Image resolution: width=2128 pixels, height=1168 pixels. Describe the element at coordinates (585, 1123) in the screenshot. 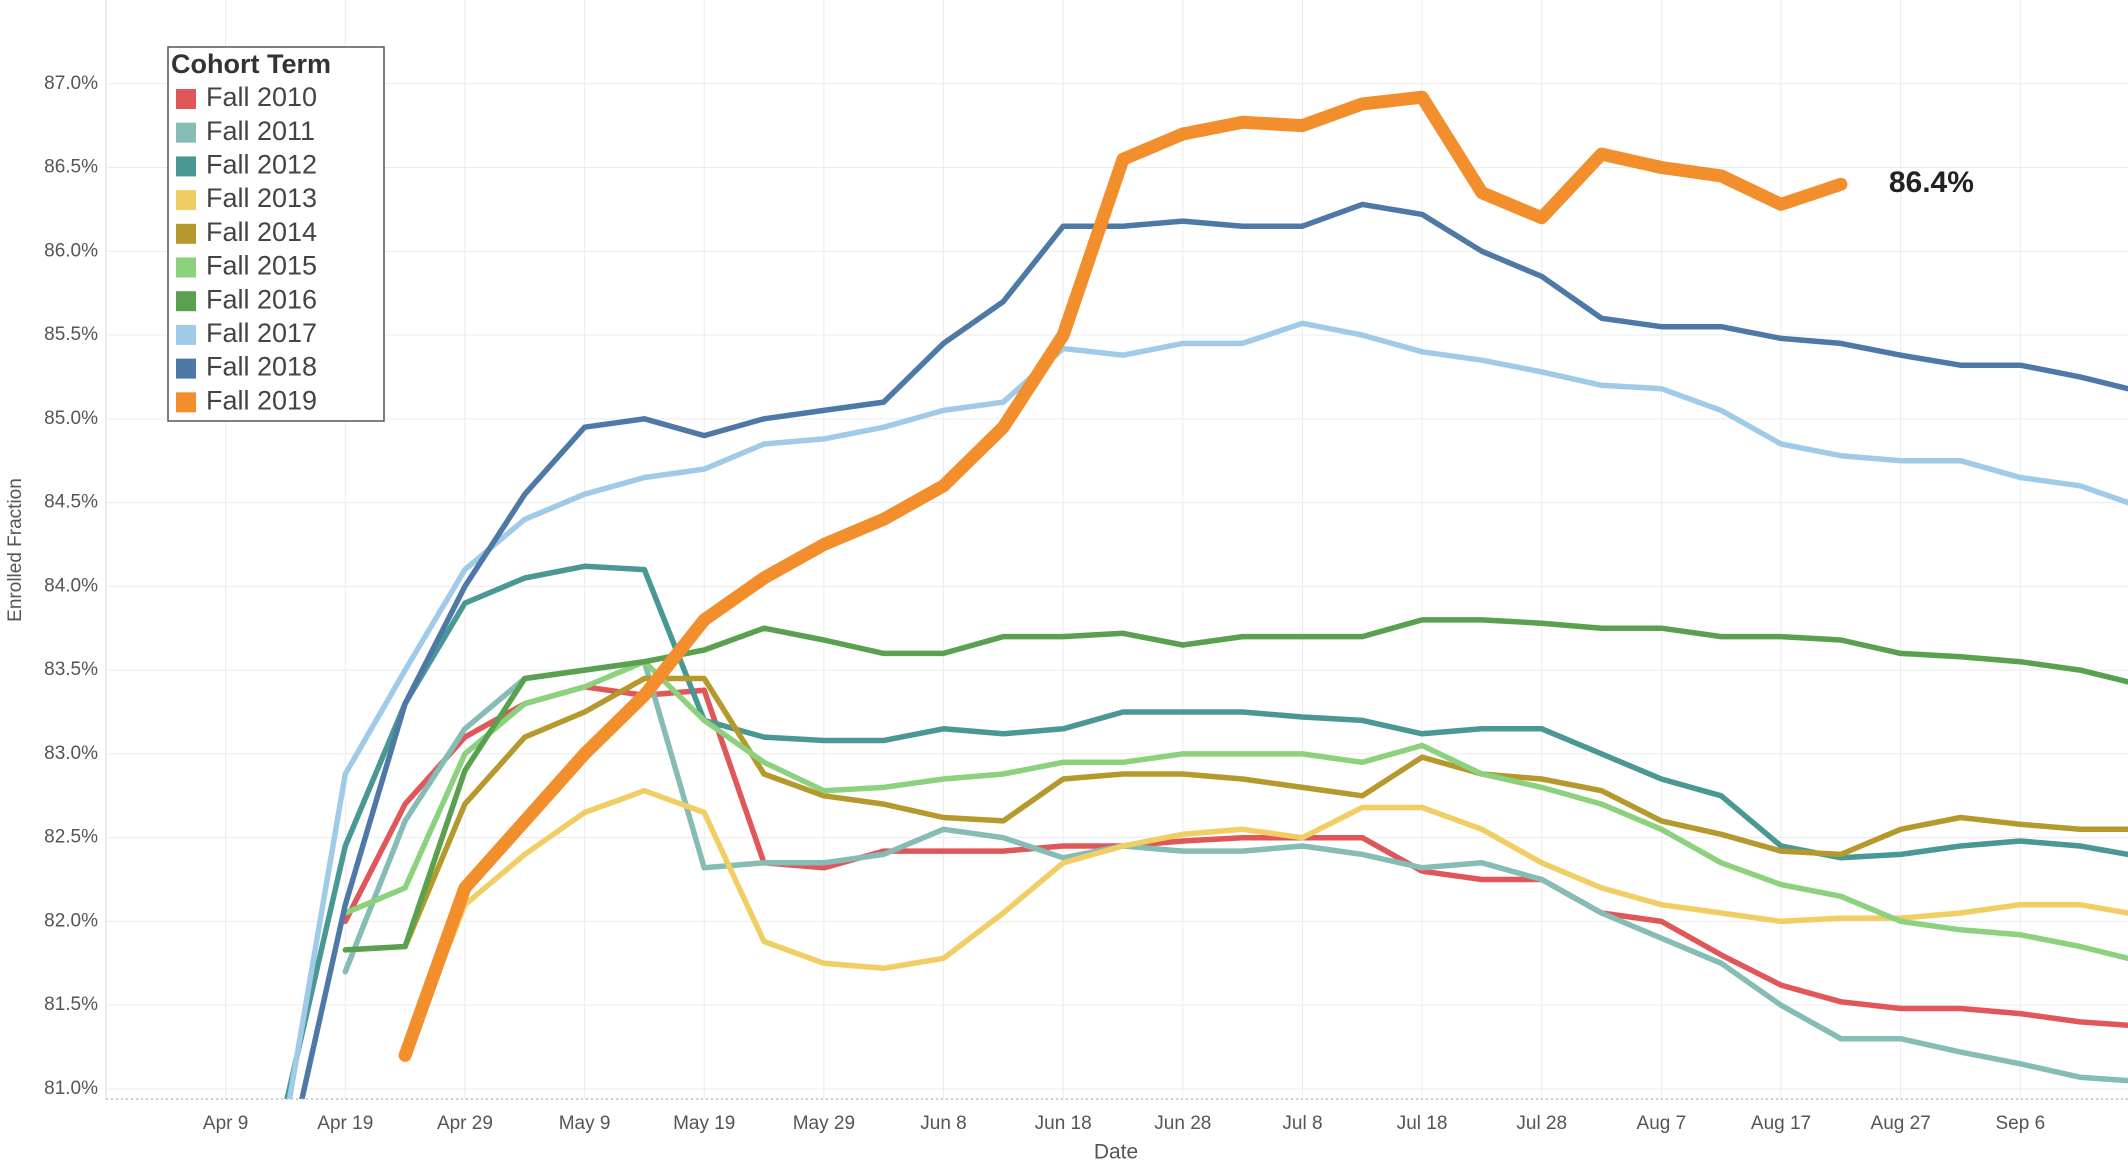

I see `x-tick-label: May 9` at that location.